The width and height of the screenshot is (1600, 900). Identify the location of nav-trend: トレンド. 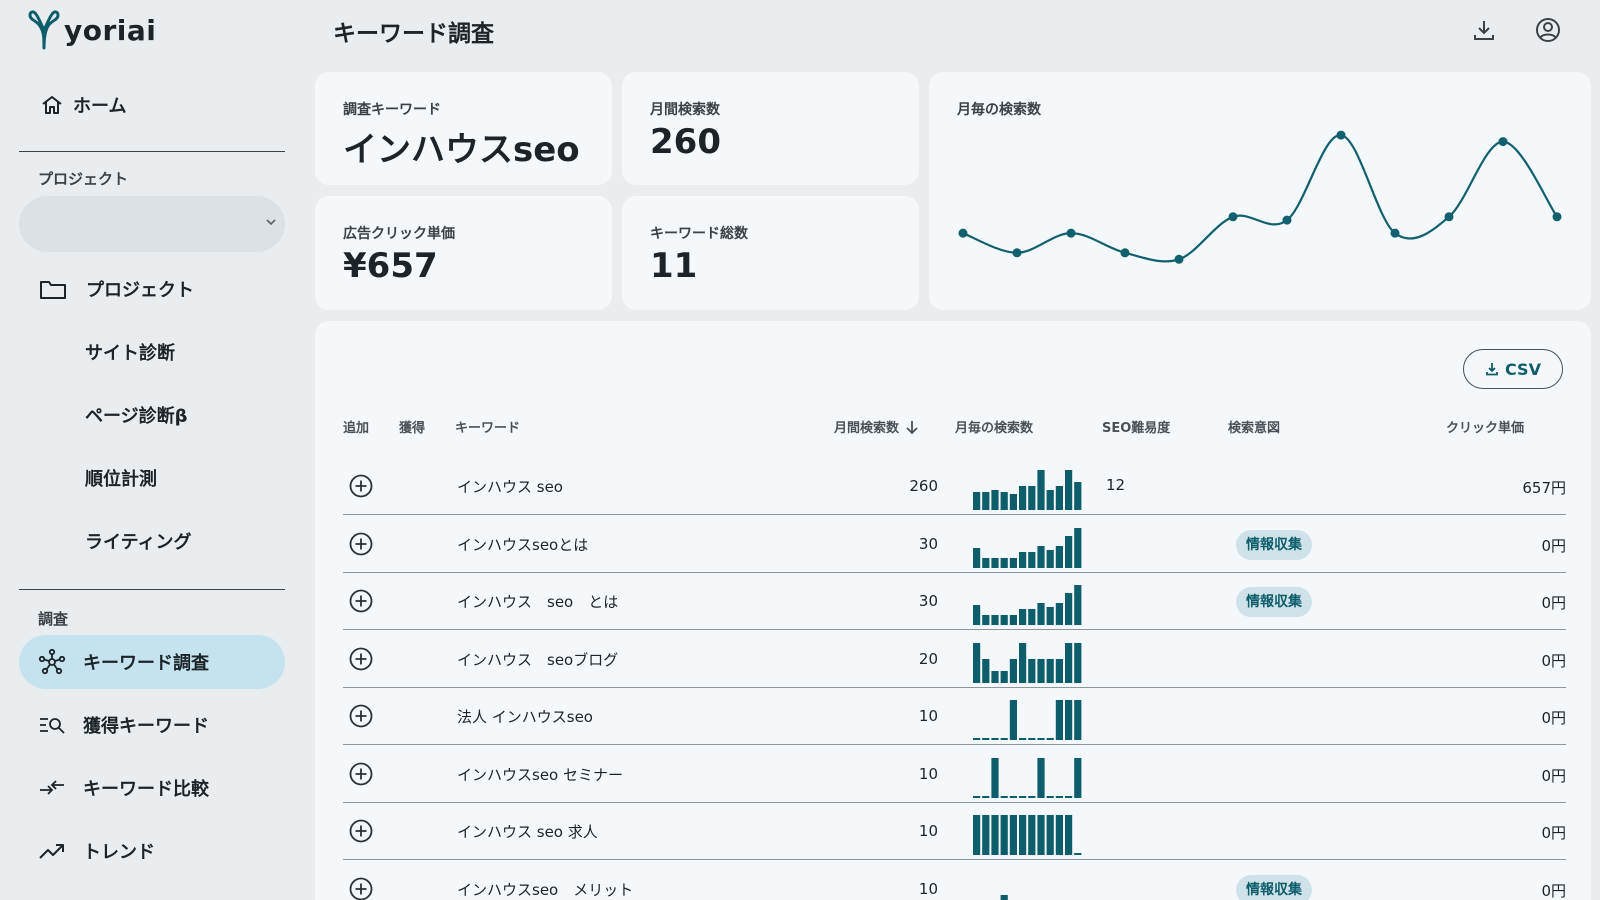
(152, 851).